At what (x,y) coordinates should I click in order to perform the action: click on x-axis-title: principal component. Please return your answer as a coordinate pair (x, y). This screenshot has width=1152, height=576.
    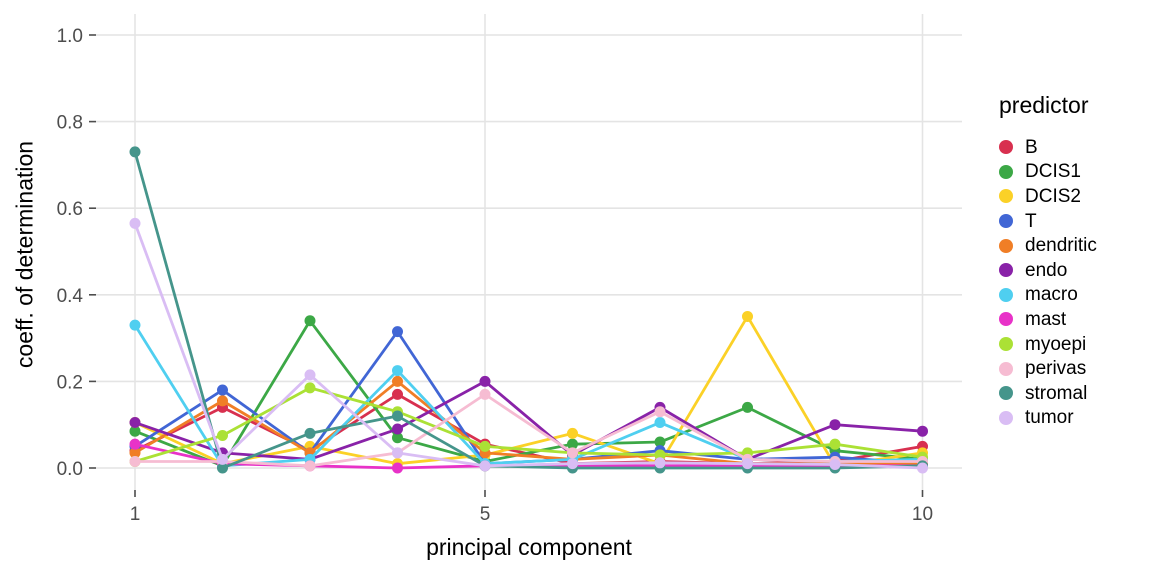
    Looking at the image, I should click on (529, 547).